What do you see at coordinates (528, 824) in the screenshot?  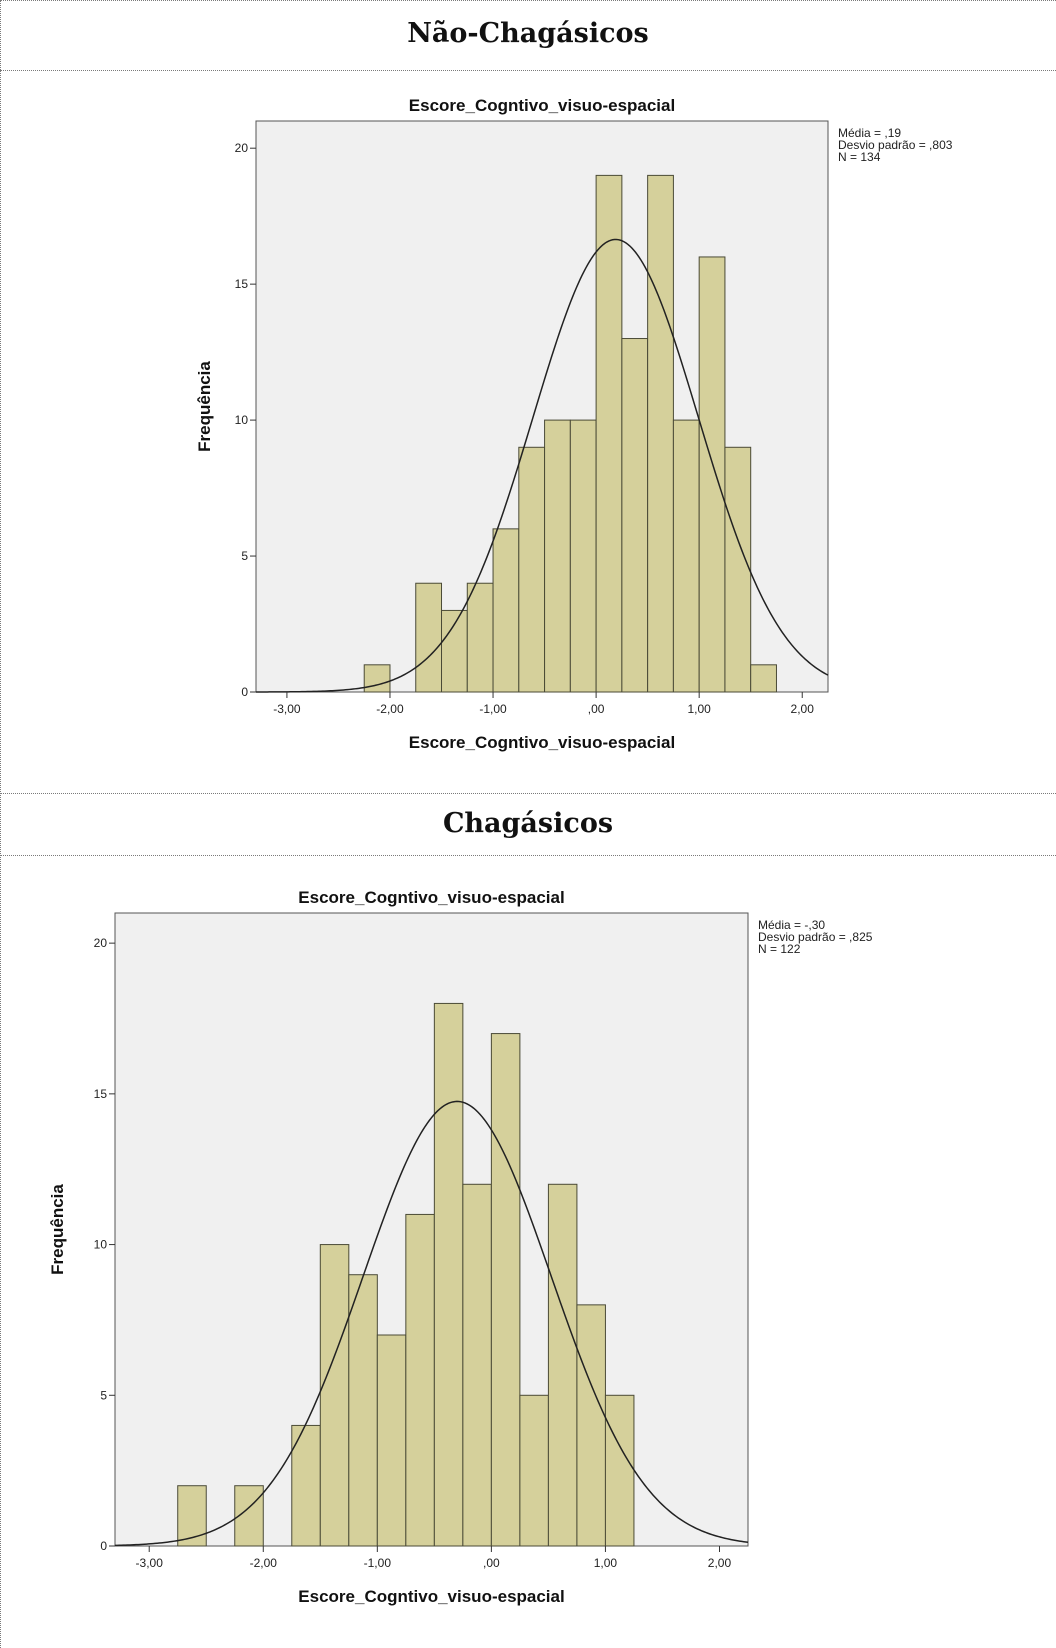 I see `section-header-chagasicos: Chagásicos` at bounding box center [528, 824].